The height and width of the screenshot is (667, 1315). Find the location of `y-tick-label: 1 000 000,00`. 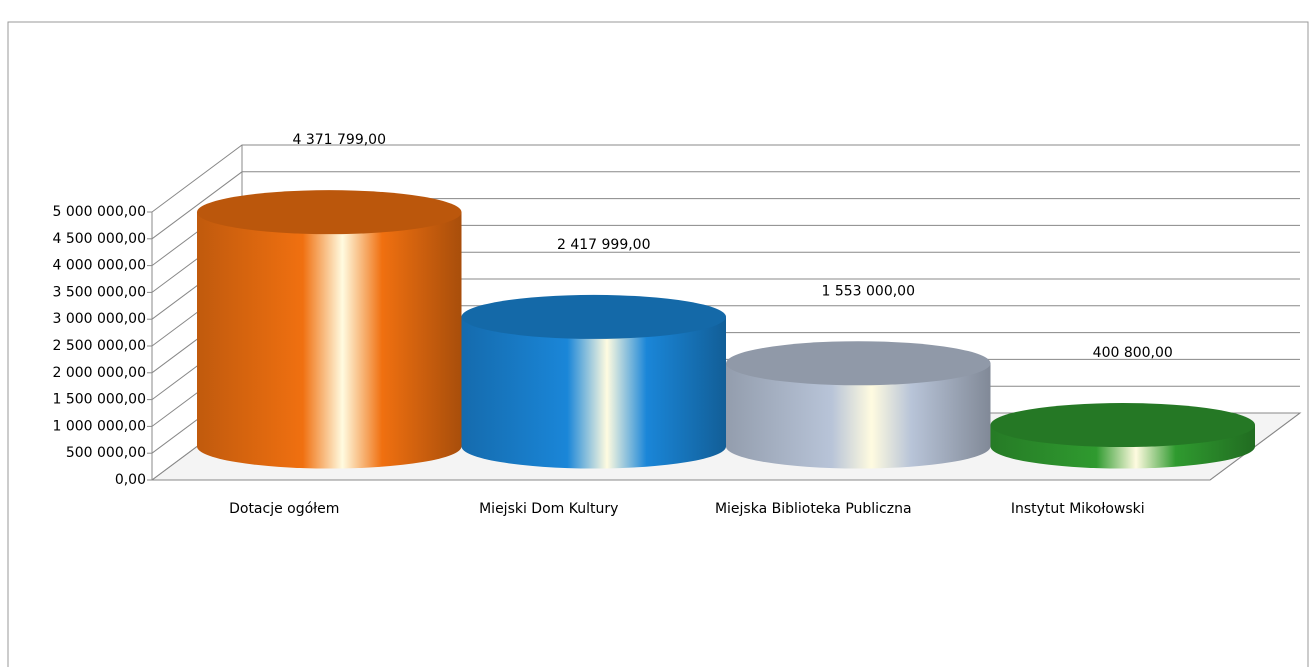

y-tick-label: 1 000 000,00 is located at coordinates (99, 426).